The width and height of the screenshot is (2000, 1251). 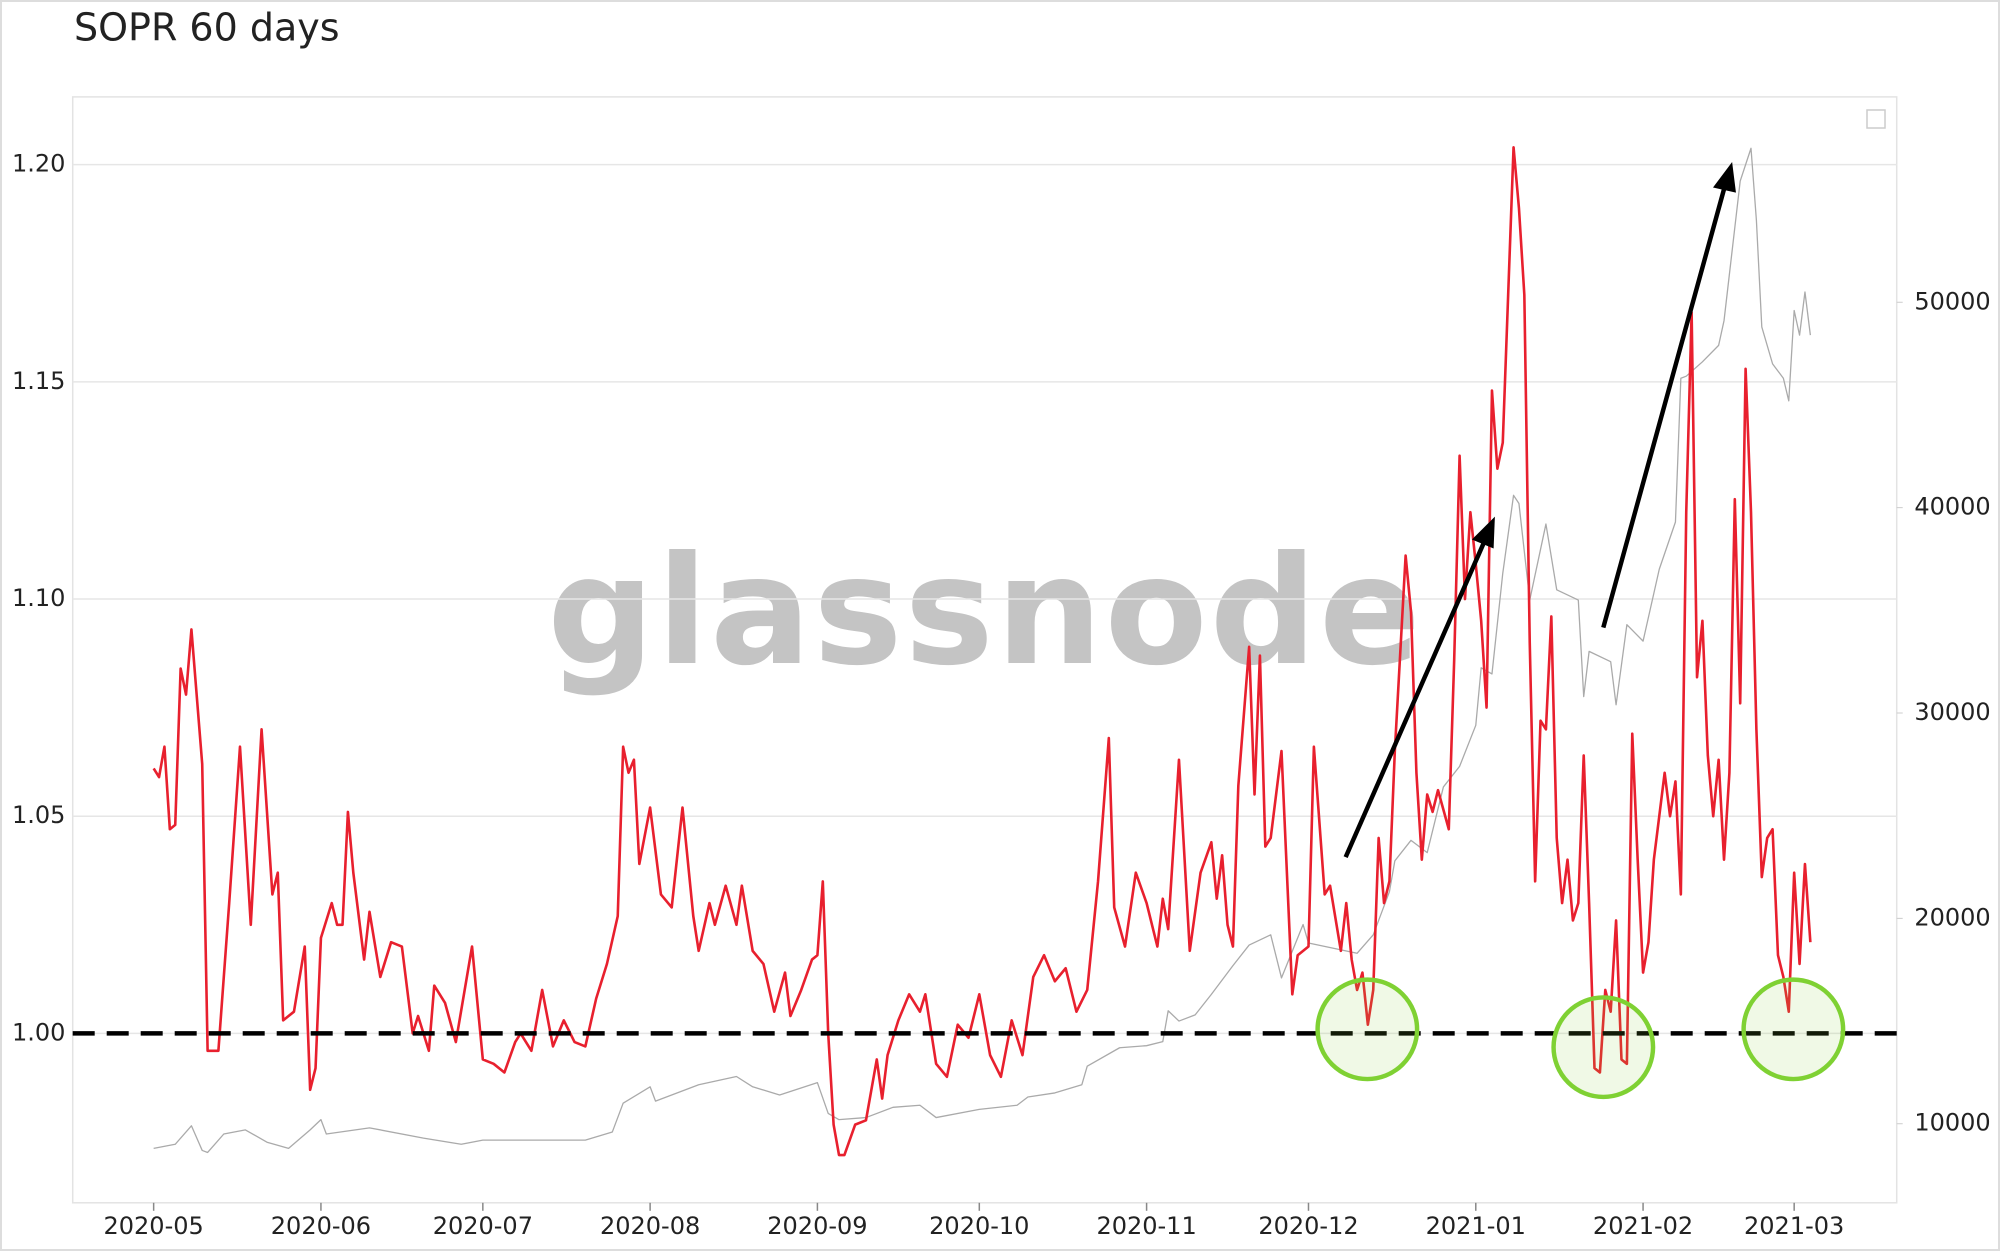 What do you see at coordinates (1952, 301) in the screenshot?
I see `y2-tick-label: 50000` at bounding box center [1952, 301].